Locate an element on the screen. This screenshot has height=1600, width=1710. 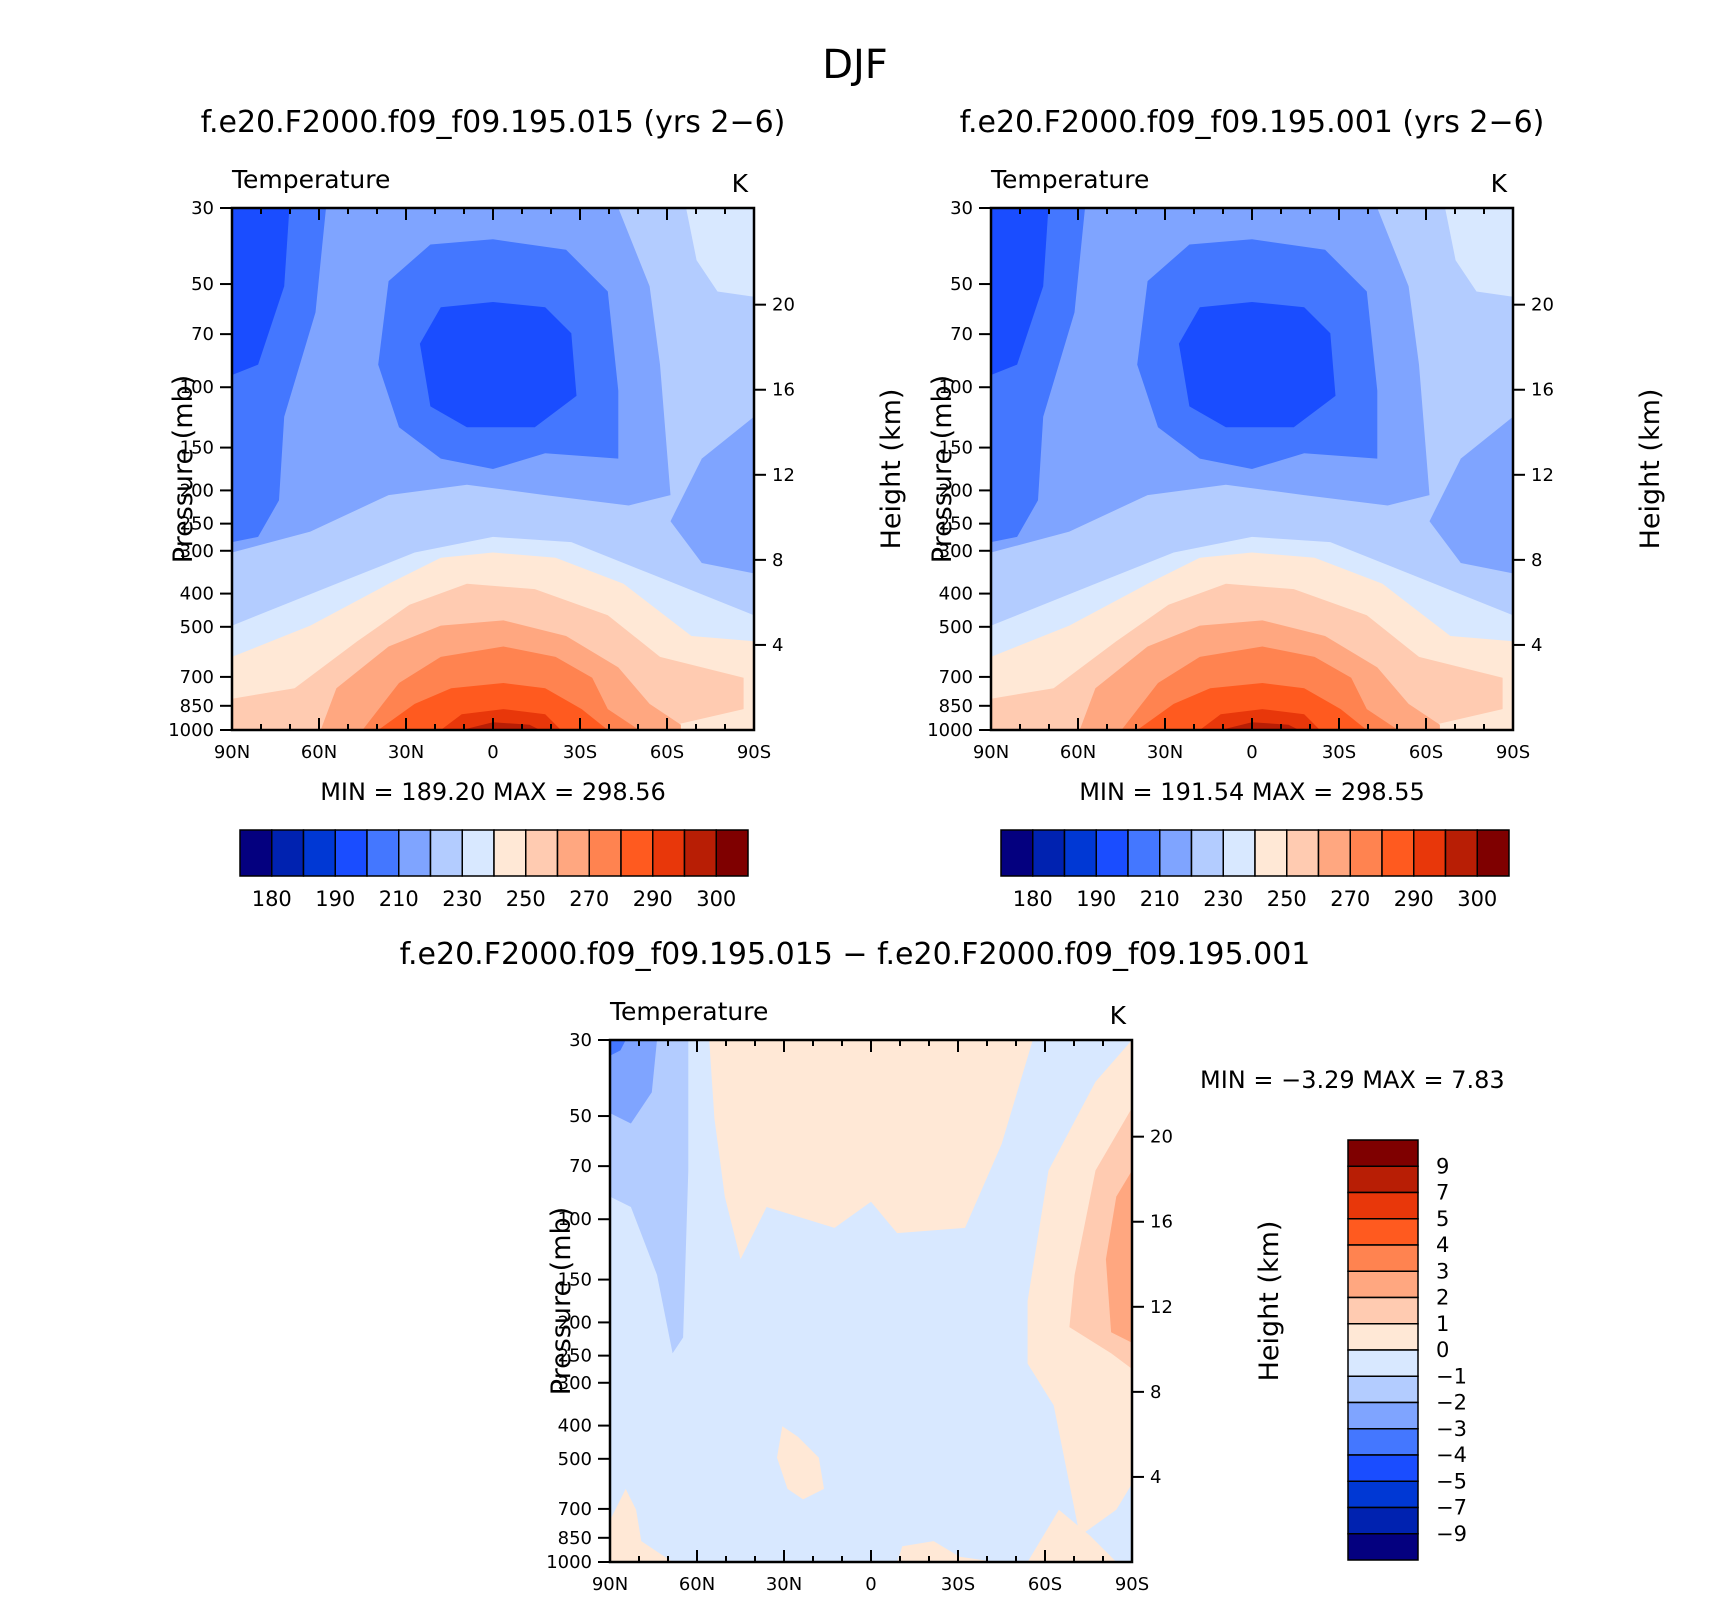
colorbar-label: 3 is located at coordinates (1442, 1271).